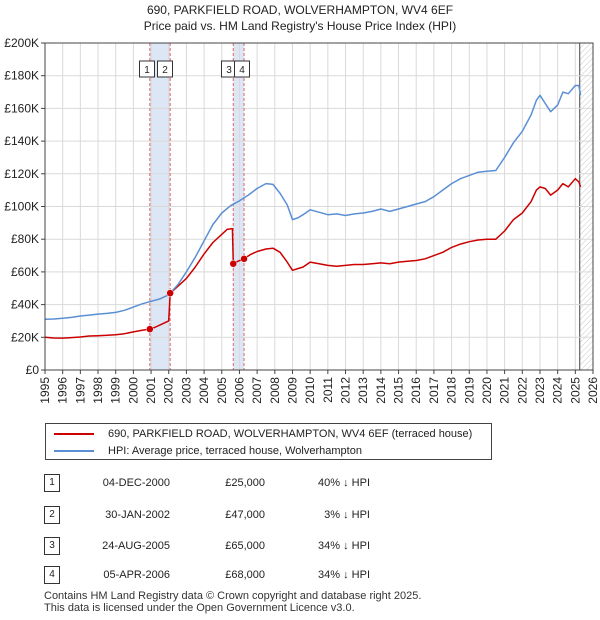 Image resolution: width=600 pixels, height=620 pixels. Describe the element at coordinates (399, 390) in the screenshot. I see `x-tick-label: 2015` at that location.